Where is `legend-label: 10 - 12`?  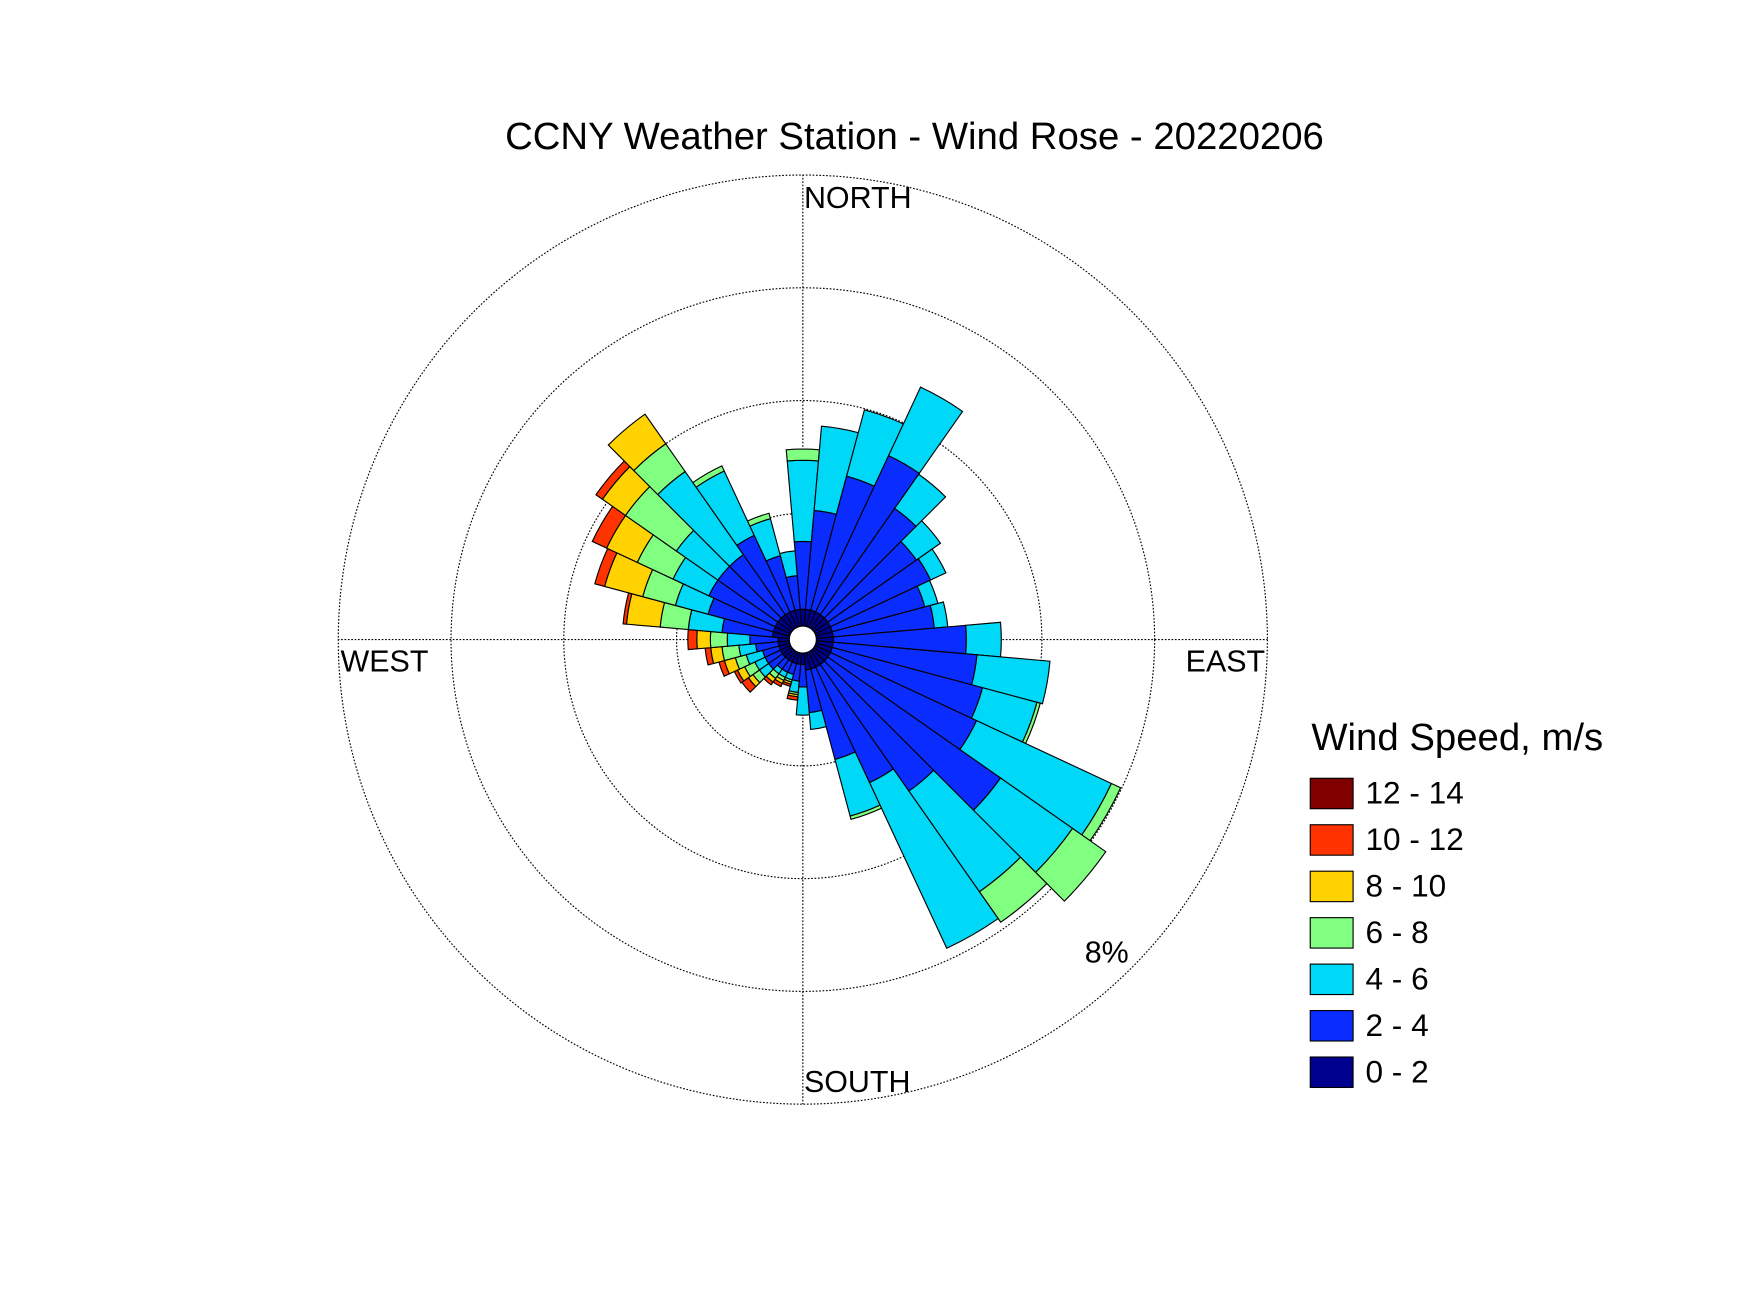 legend-label: 10 - 12 is located at coordinates (1414, 839).